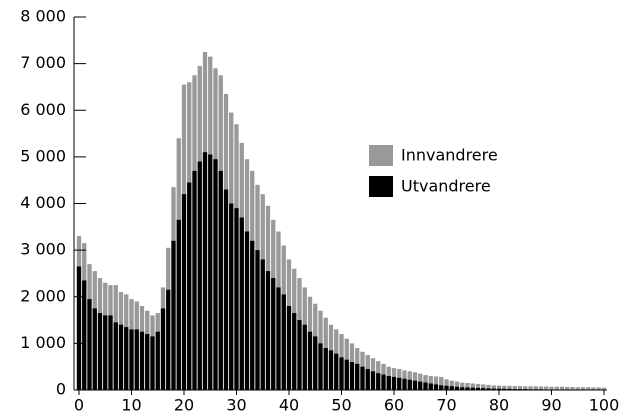 This screenshot has height=416, width=621. What do you see at coordinates (446, 405) in the screenshot?
I see `x-tick-label: 70` at bounding box center [446, 405].